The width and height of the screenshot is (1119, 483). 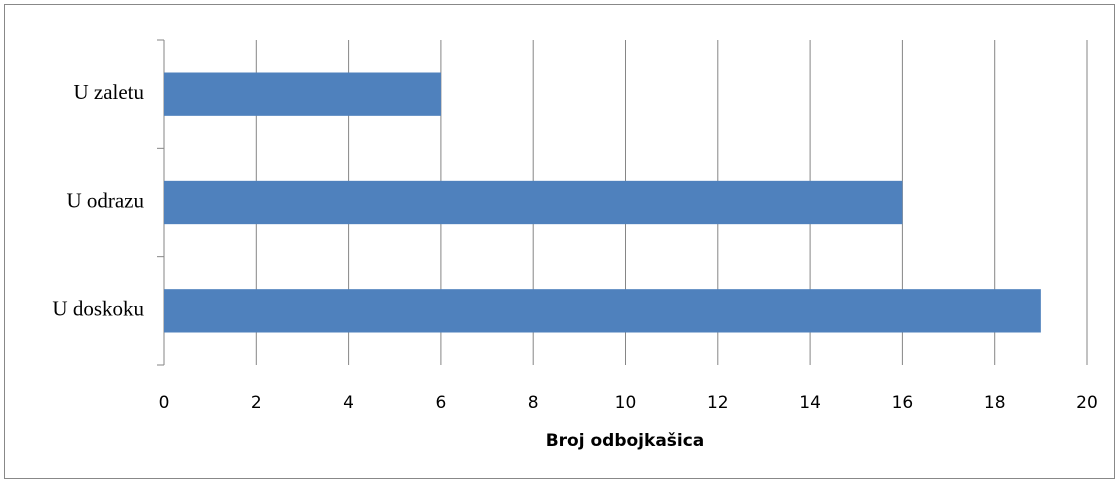 I want to click on y-tick-label: U odrazu, so click(x=105, y=200).